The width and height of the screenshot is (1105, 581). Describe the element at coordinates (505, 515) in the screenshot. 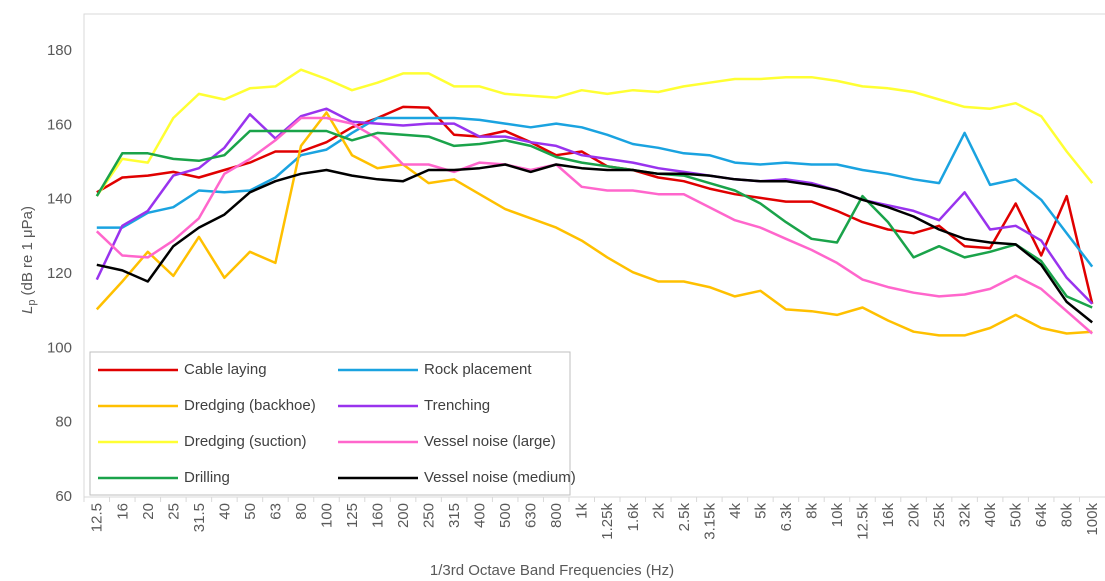

I see `x-tick-label: 500` at that location.